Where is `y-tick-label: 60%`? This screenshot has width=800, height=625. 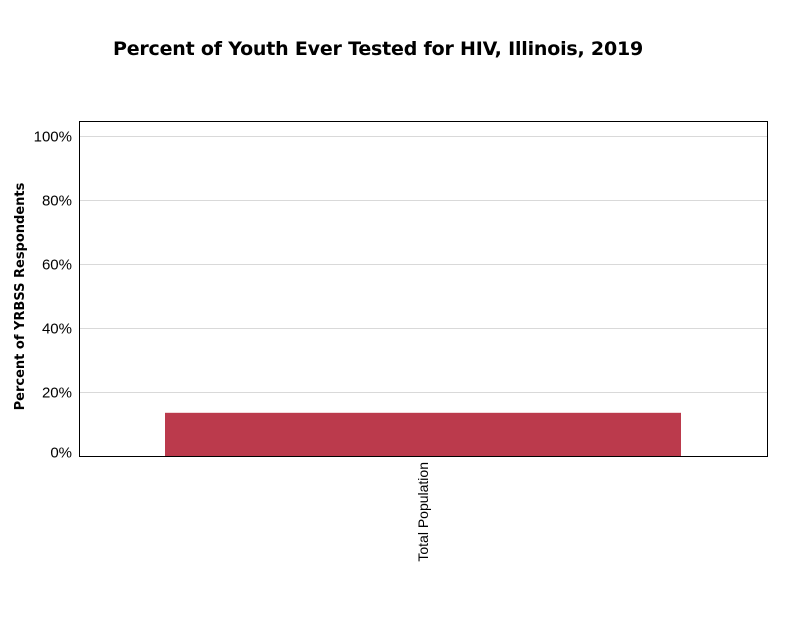
y-tick-label: 60% is located at coordinates (57, 265).